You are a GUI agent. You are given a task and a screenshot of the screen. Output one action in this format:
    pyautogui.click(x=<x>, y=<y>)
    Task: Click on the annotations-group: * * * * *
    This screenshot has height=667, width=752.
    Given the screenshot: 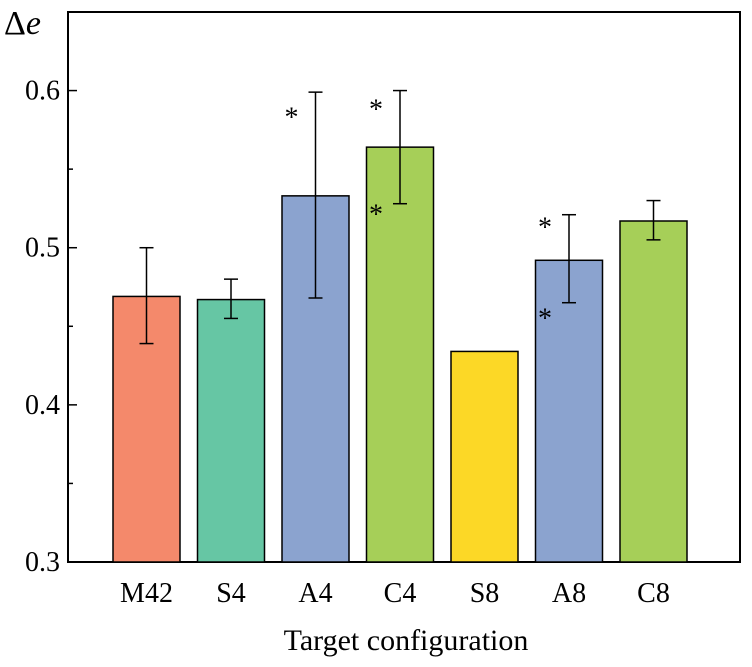 What is the action you would take?
    pyautogui.click(x=419, y=214)
    